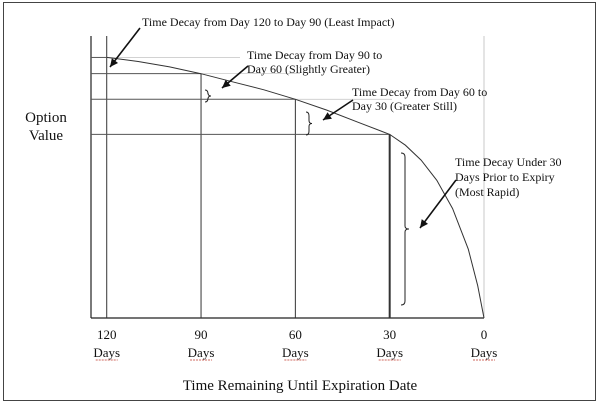 Image resolution: width=600 pixels, height=405 pixels. Describe the element at coordinates (201, 352) in the screenshot. I see `x-tick-unit-90: Days` at that location.